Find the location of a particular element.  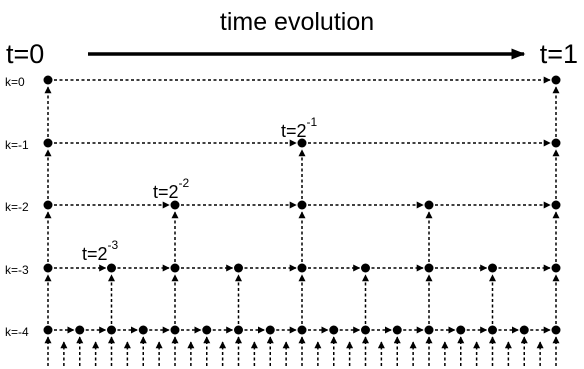

step-annotation-k-3-exponent: -3 is located at coordinates (113, 245).